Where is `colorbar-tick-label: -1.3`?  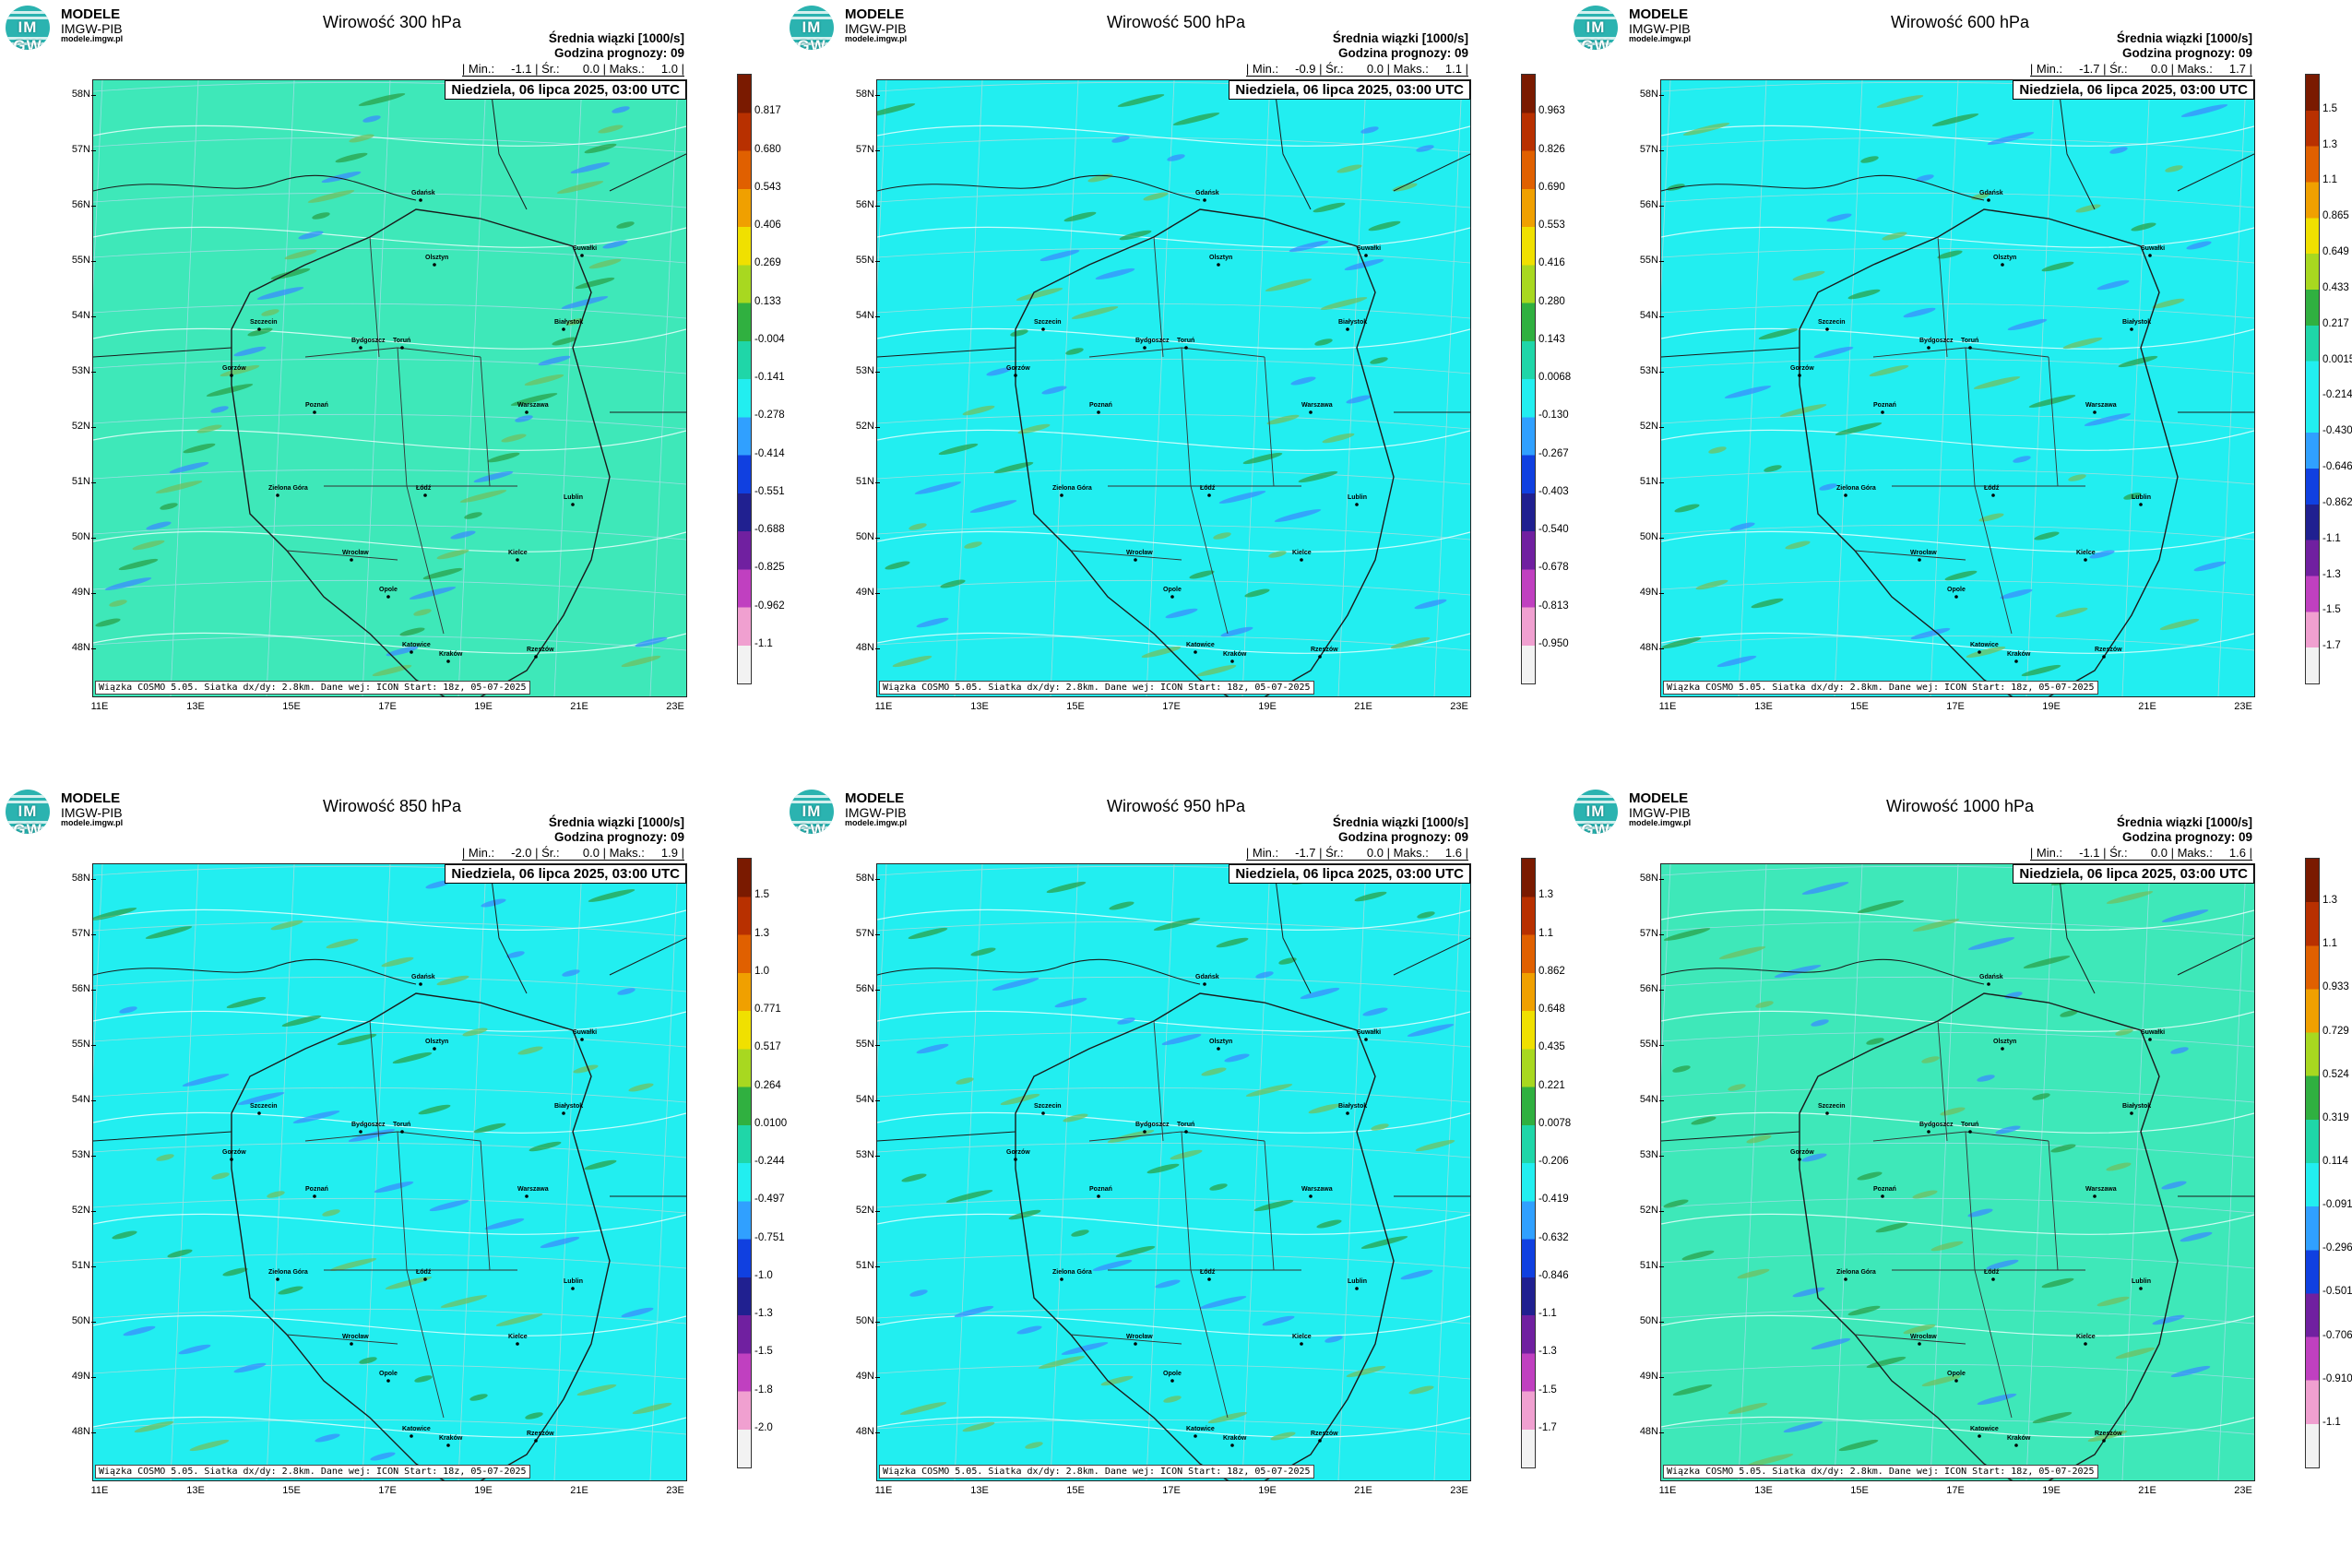 colorbar-tick-label: -1.3 is located at coordinates (763, 1313).